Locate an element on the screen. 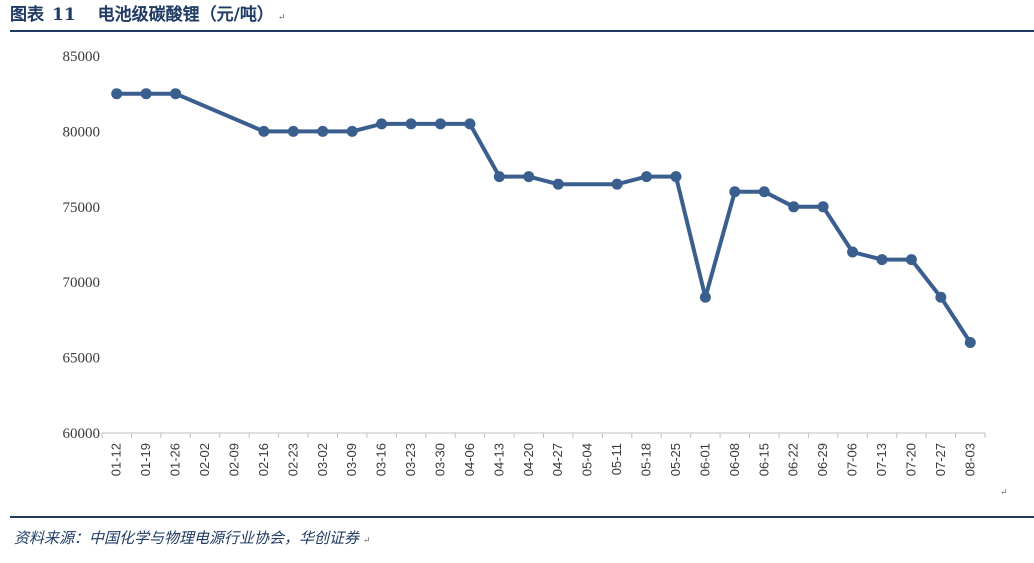  x-tick-label: 08-03 is located at coordinates (969, 459).